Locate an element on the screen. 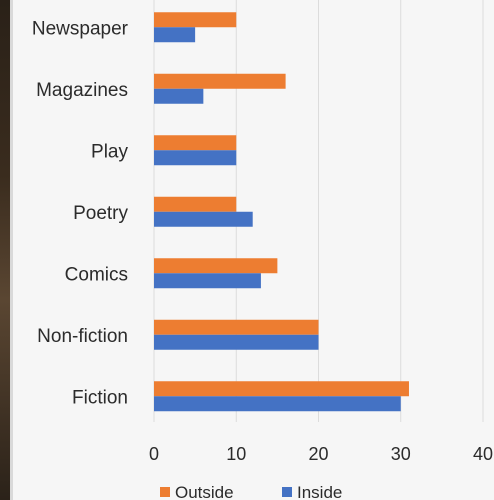  x-tick-label-40: 40 is located at coordinates (483, 454).